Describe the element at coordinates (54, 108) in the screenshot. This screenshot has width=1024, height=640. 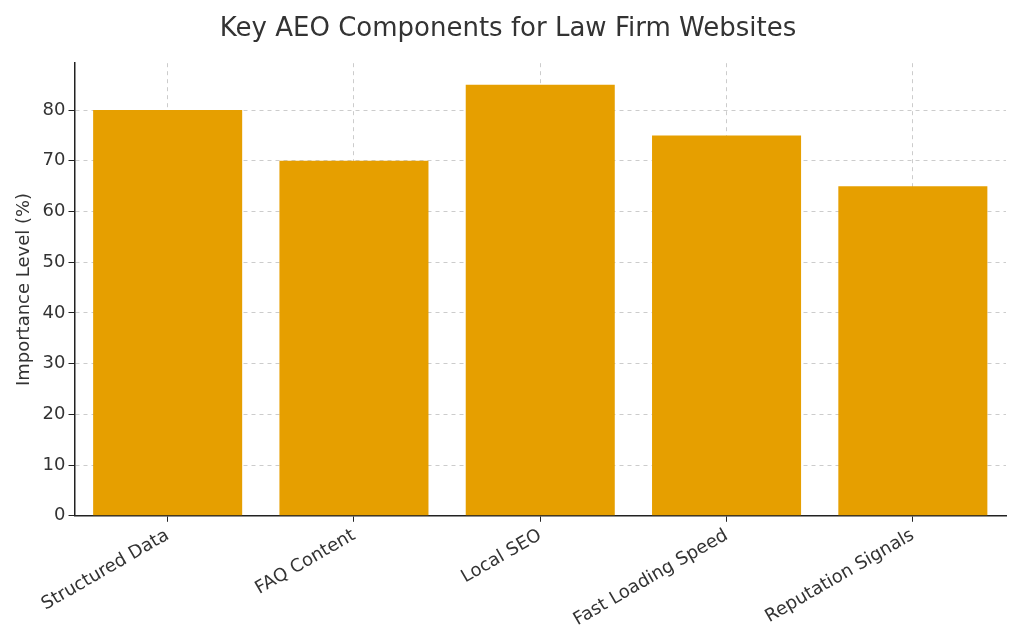
I see `y-tick-label: 80` at that location.